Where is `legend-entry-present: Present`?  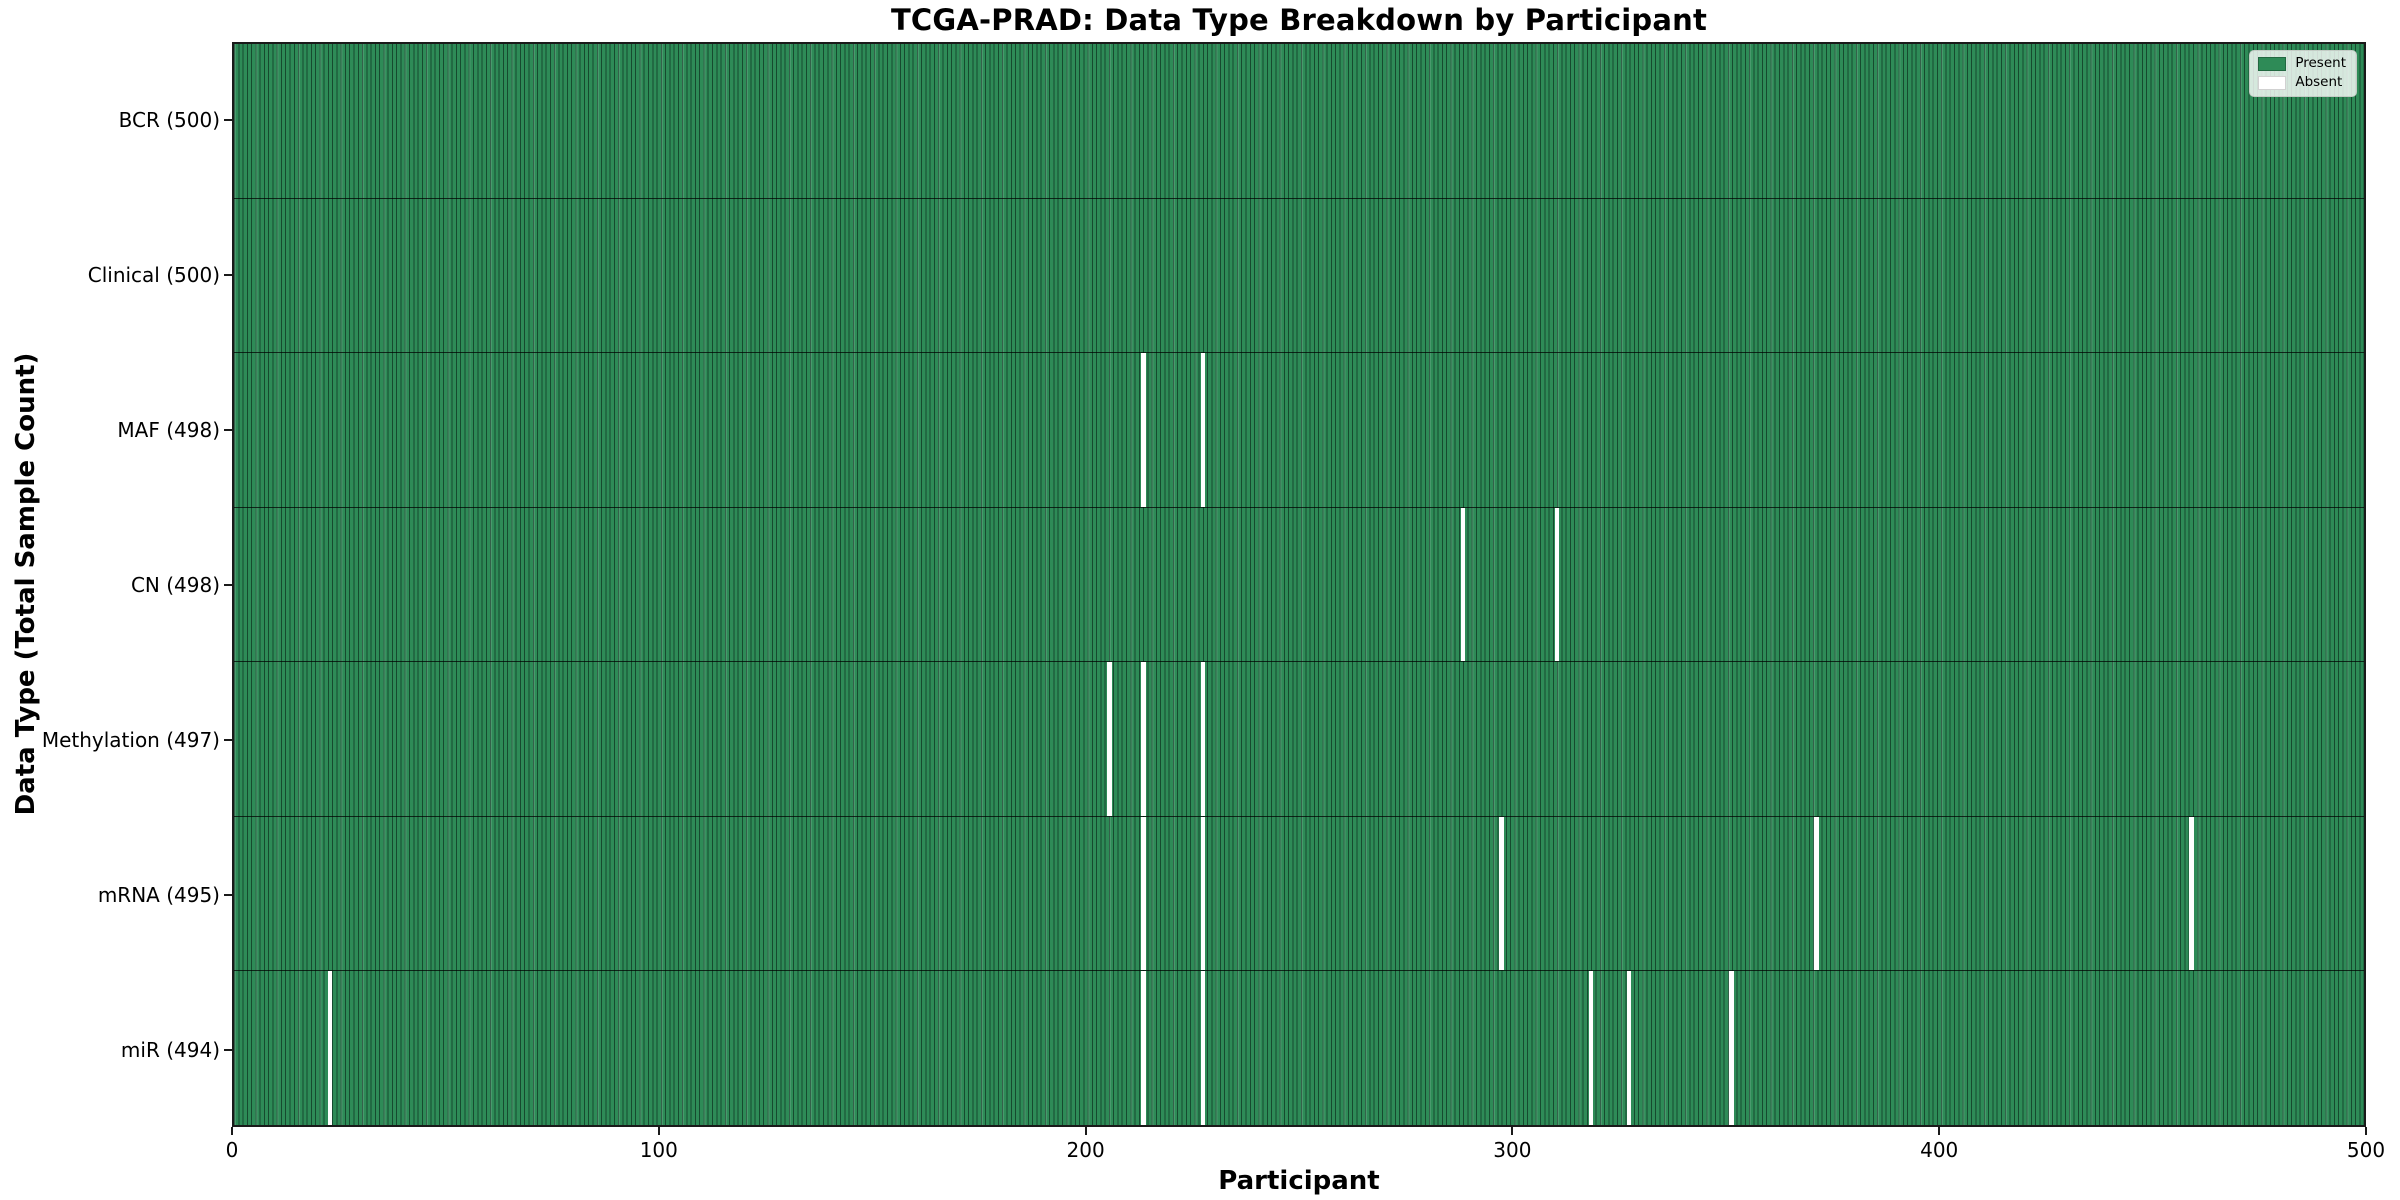 legend-entry-present: Present is located at coordinates (2302, 64).